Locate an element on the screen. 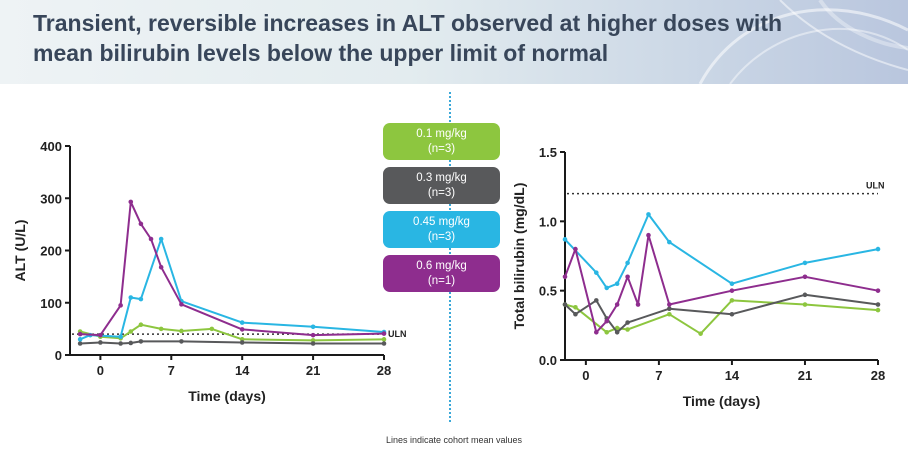 This screenshot has width=908, height=461. legend-dose-label: 0.3 mg/kg is located at coordinates (441, 177).